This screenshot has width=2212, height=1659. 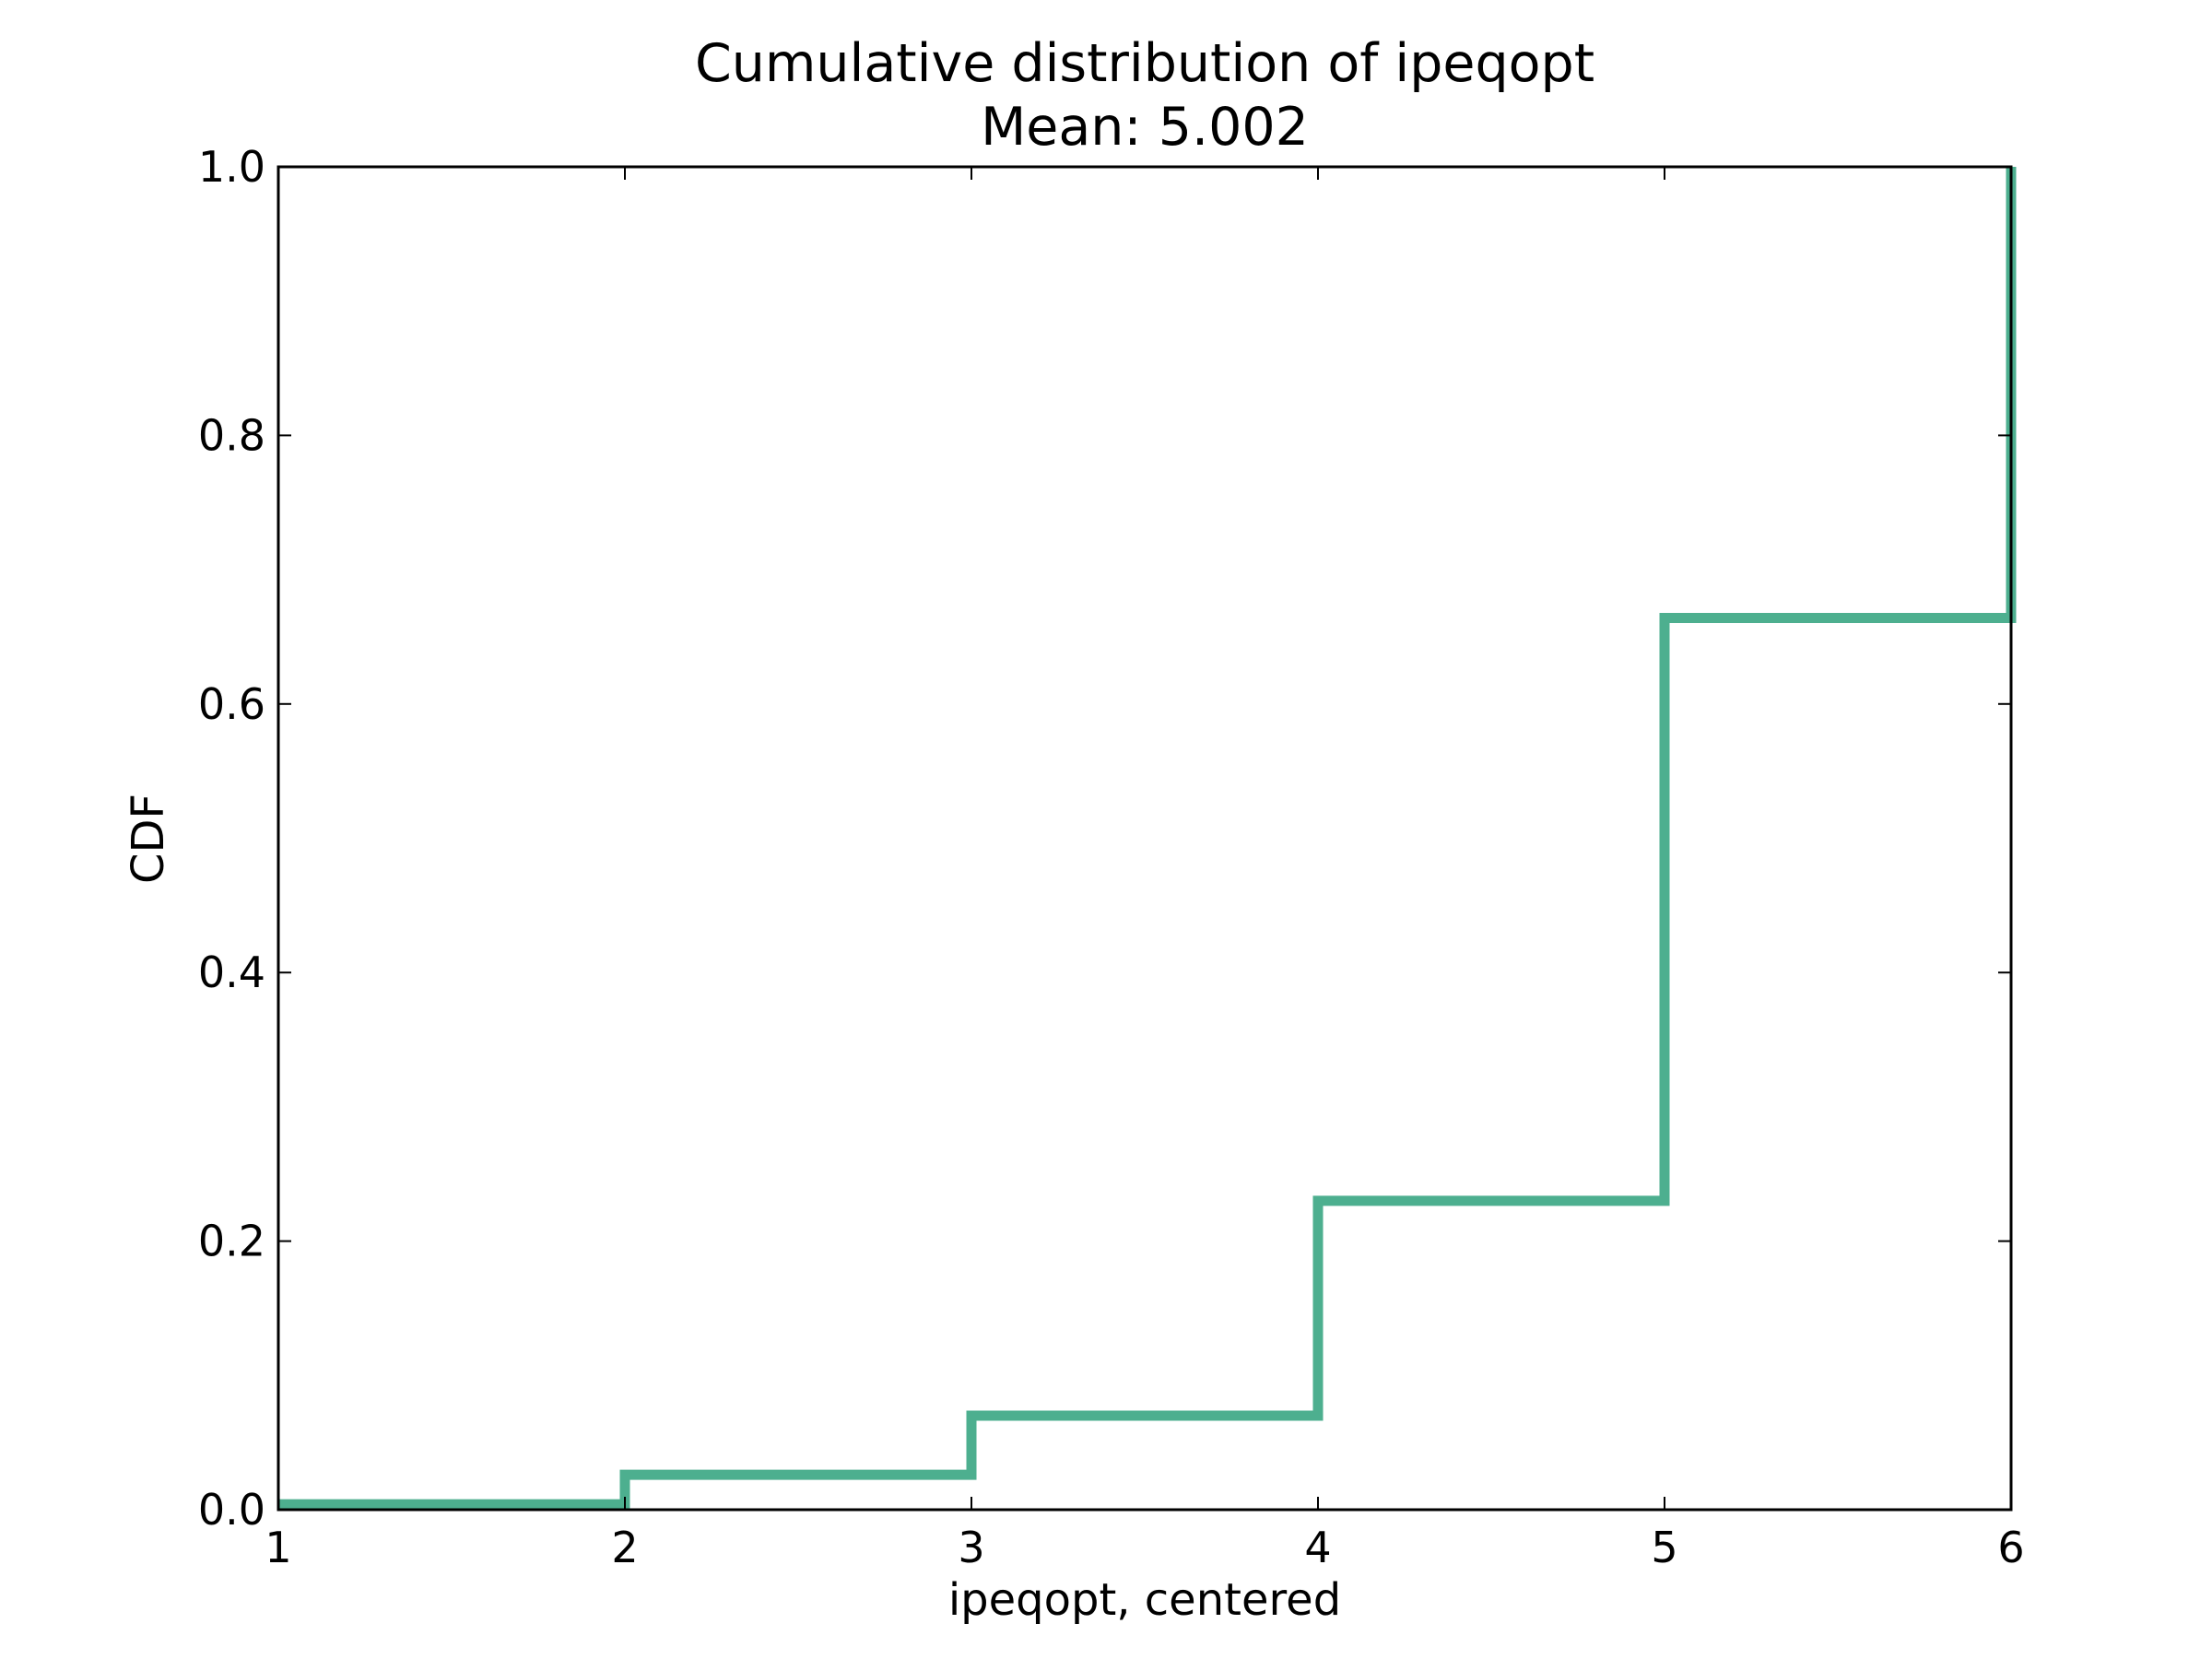 What do you see at coordinates (2010, 1547) in the screenshot?
I see `x-tick-label: 6` at bounding box center [2010, 1547].